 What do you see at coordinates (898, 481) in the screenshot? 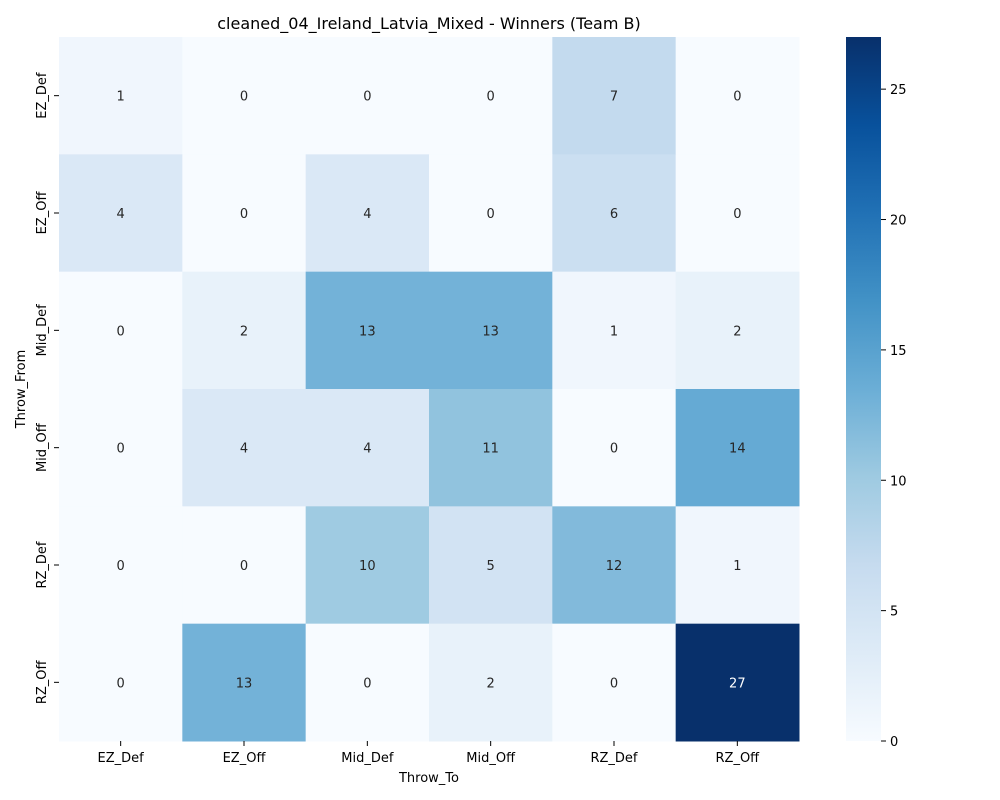
I see `colorbar-tick-label: 10` at bounding box center [898, 481].